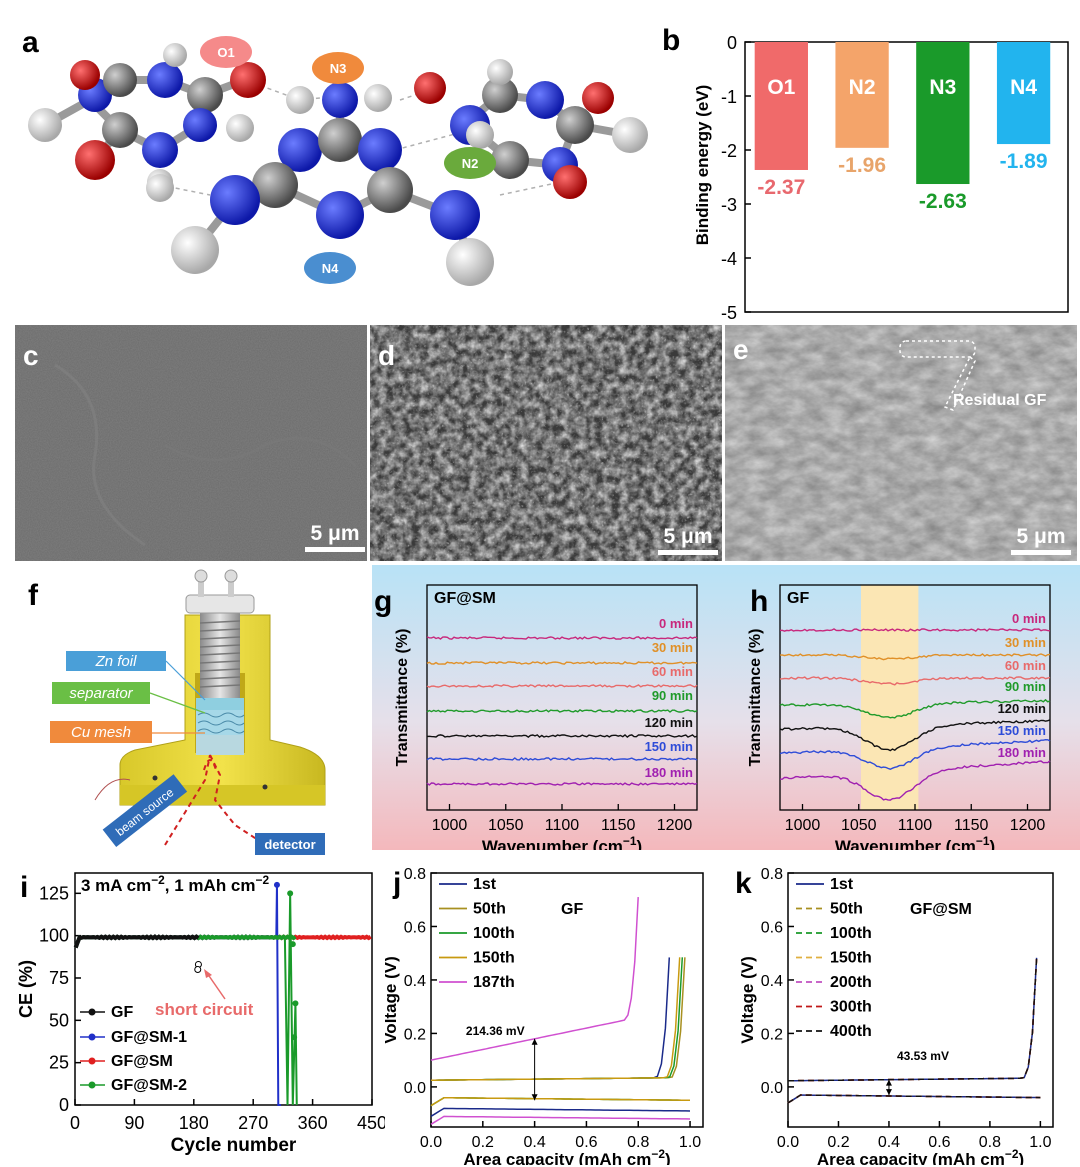 The width and height of the screenshot is (1080, 1167). I want to click on series-label: 120 min, so click(669, 722).